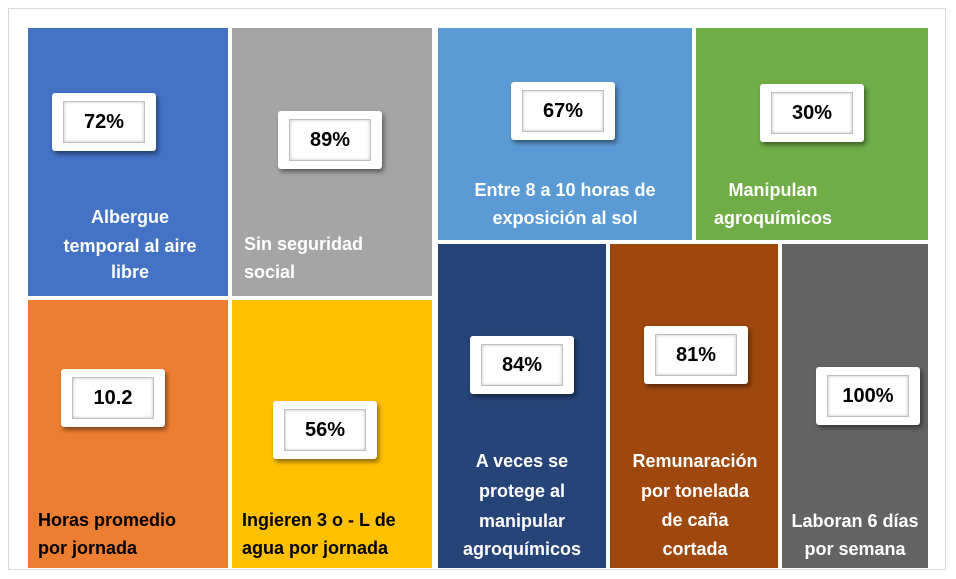  I want to click on value: 72%, so click(104, 122).